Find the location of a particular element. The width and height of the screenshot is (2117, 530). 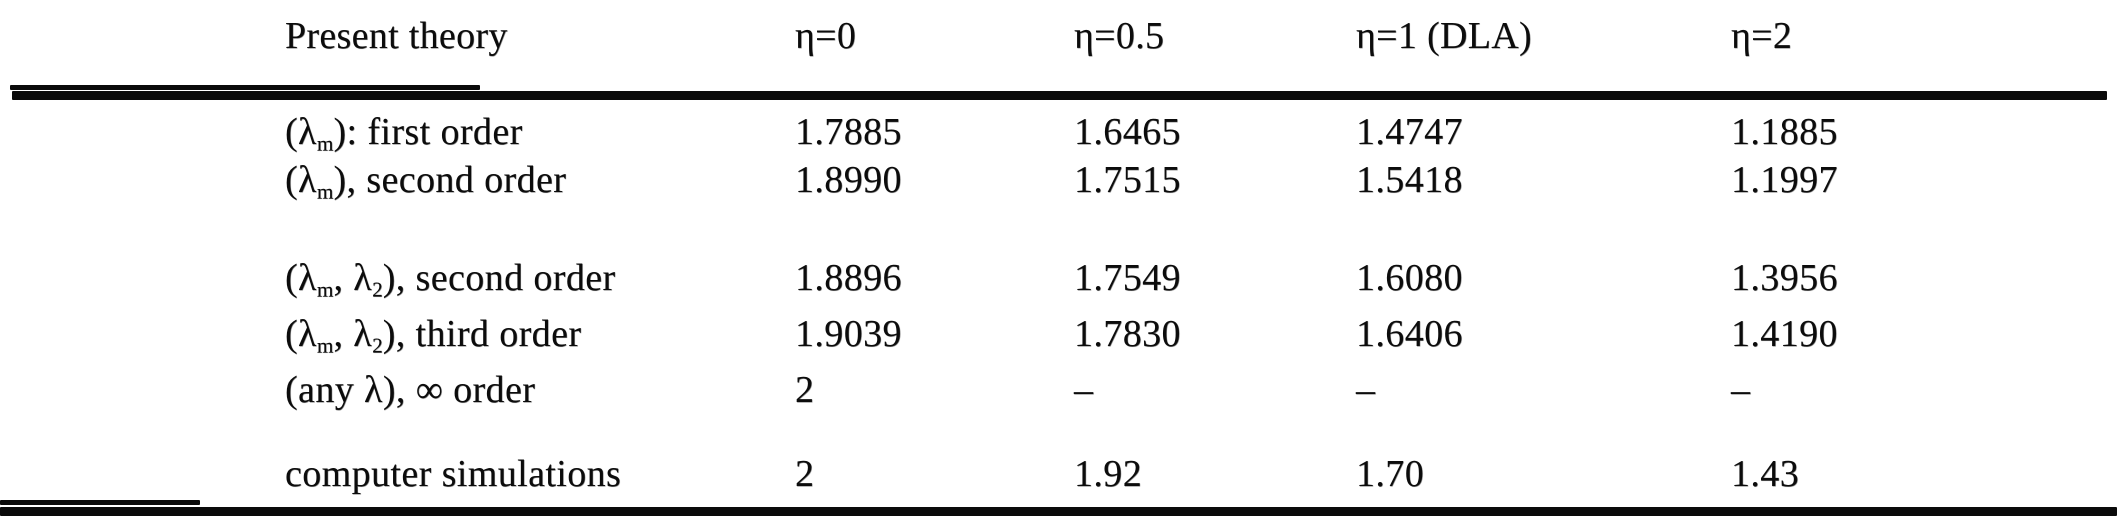

bottom-rule is located at coordinates (1058, 511).